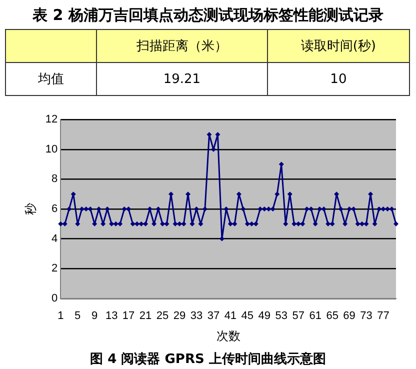 This screenshot has width=416, height=369. I want to click on x-tick-label: 57, so click(298, 316).